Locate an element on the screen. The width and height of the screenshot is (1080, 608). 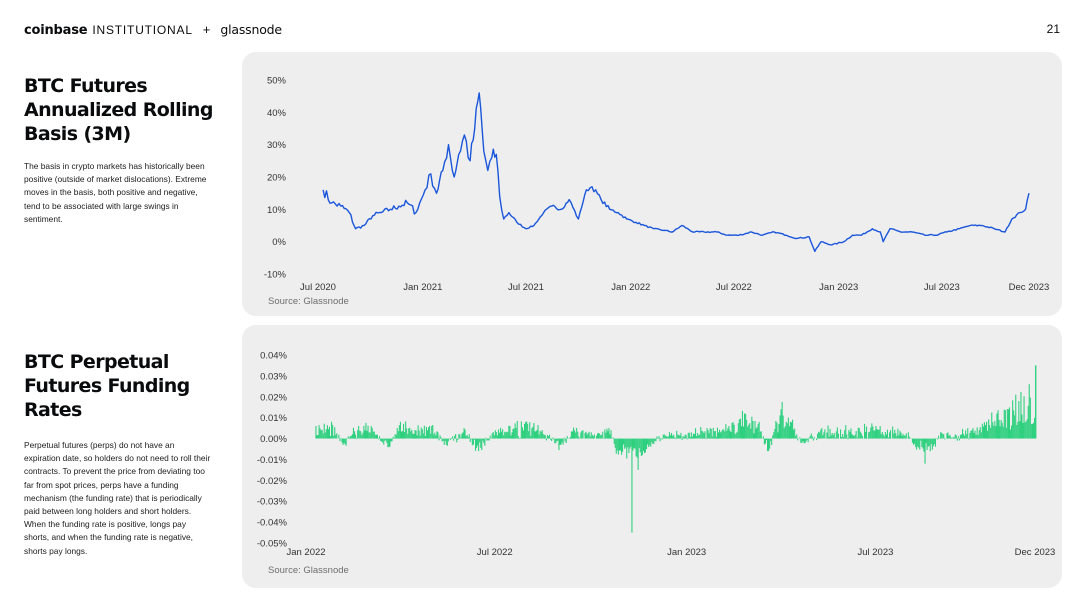
y-tick-label: 0% is located at coordinates (279, 242).